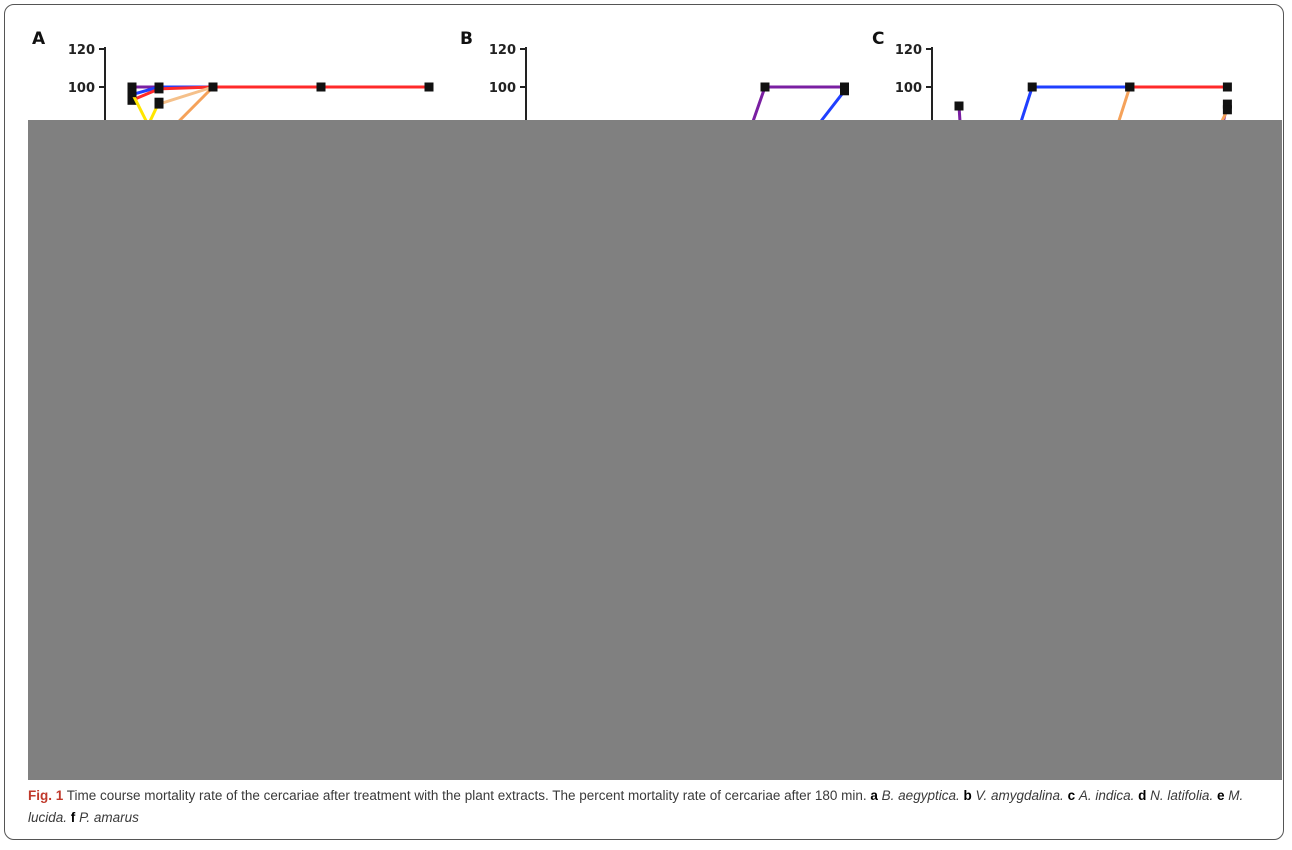 This screenshot has width=1292, height=850. What do you see at coordinates (233, 81) in the screenshot?
I see `panel-a: A12010080` at bounding box center [233, 81].